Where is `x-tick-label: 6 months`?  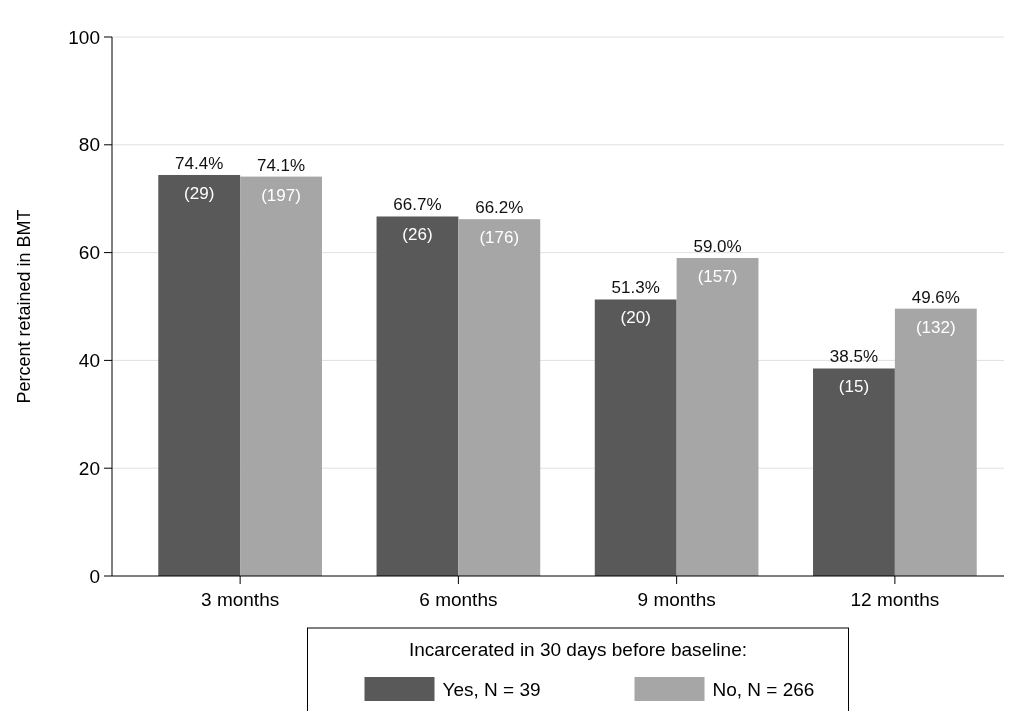 x-tick-label: 6 months is located at coordinates (458, 599).